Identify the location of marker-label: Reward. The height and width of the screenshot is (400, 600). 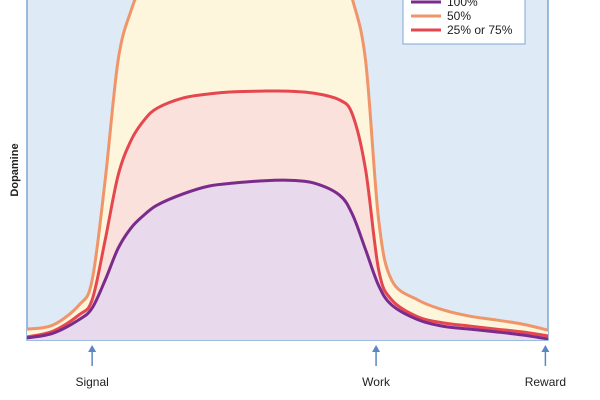
(545, 382).